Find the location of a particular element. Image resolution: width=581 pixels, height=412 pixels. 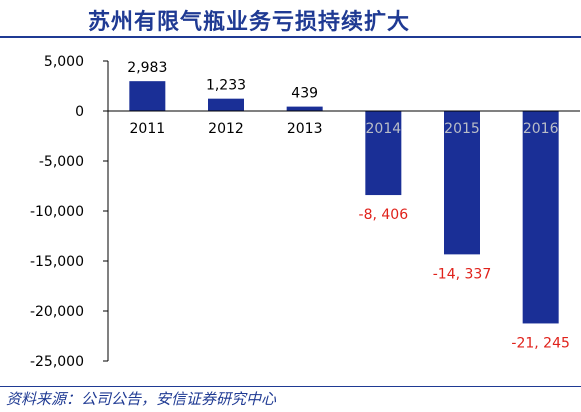

chart-title: 苏州有限气瓶业务亏损持续扩大 is located at coordinates (249, 22).